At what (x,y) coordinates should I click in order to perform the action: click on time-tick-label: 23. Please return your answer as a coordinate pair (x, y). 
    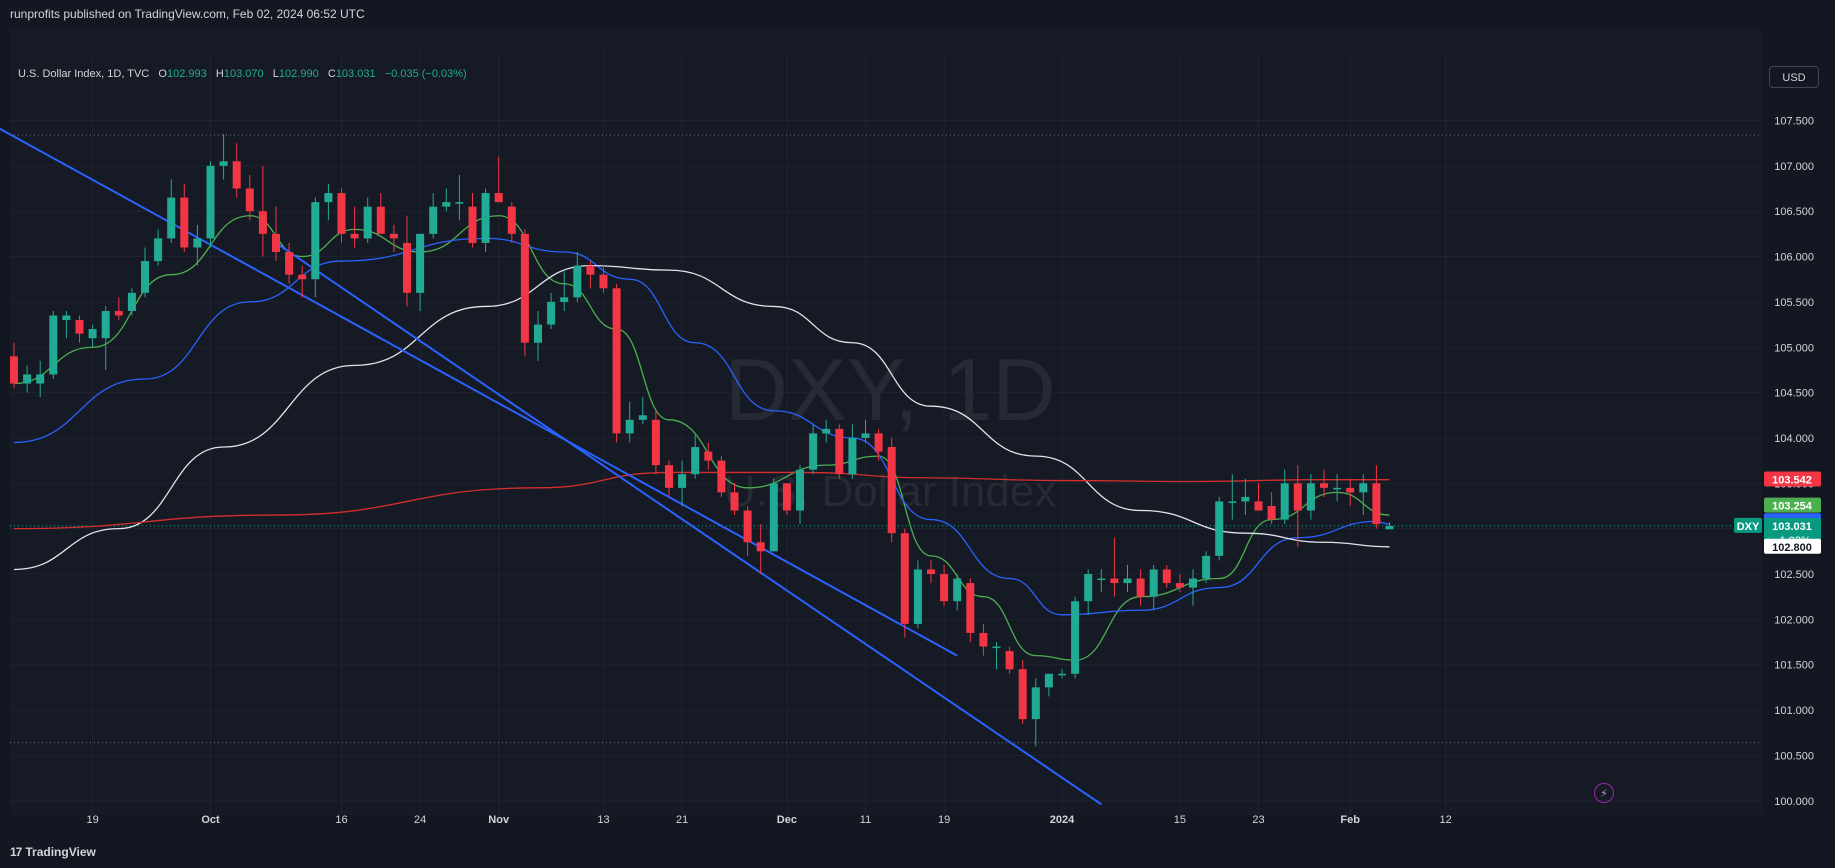
    Looking at the image, I should click on (1258, 820).